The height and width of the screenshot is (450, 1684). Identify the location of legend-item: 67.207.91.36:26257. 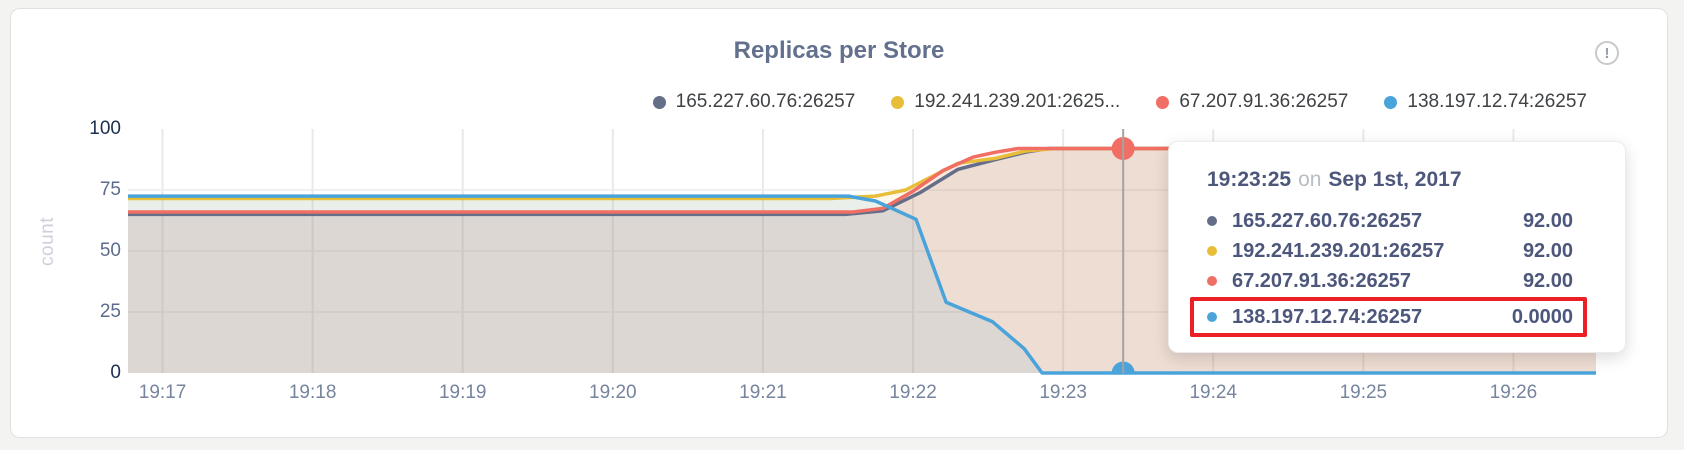
(1252, 102).